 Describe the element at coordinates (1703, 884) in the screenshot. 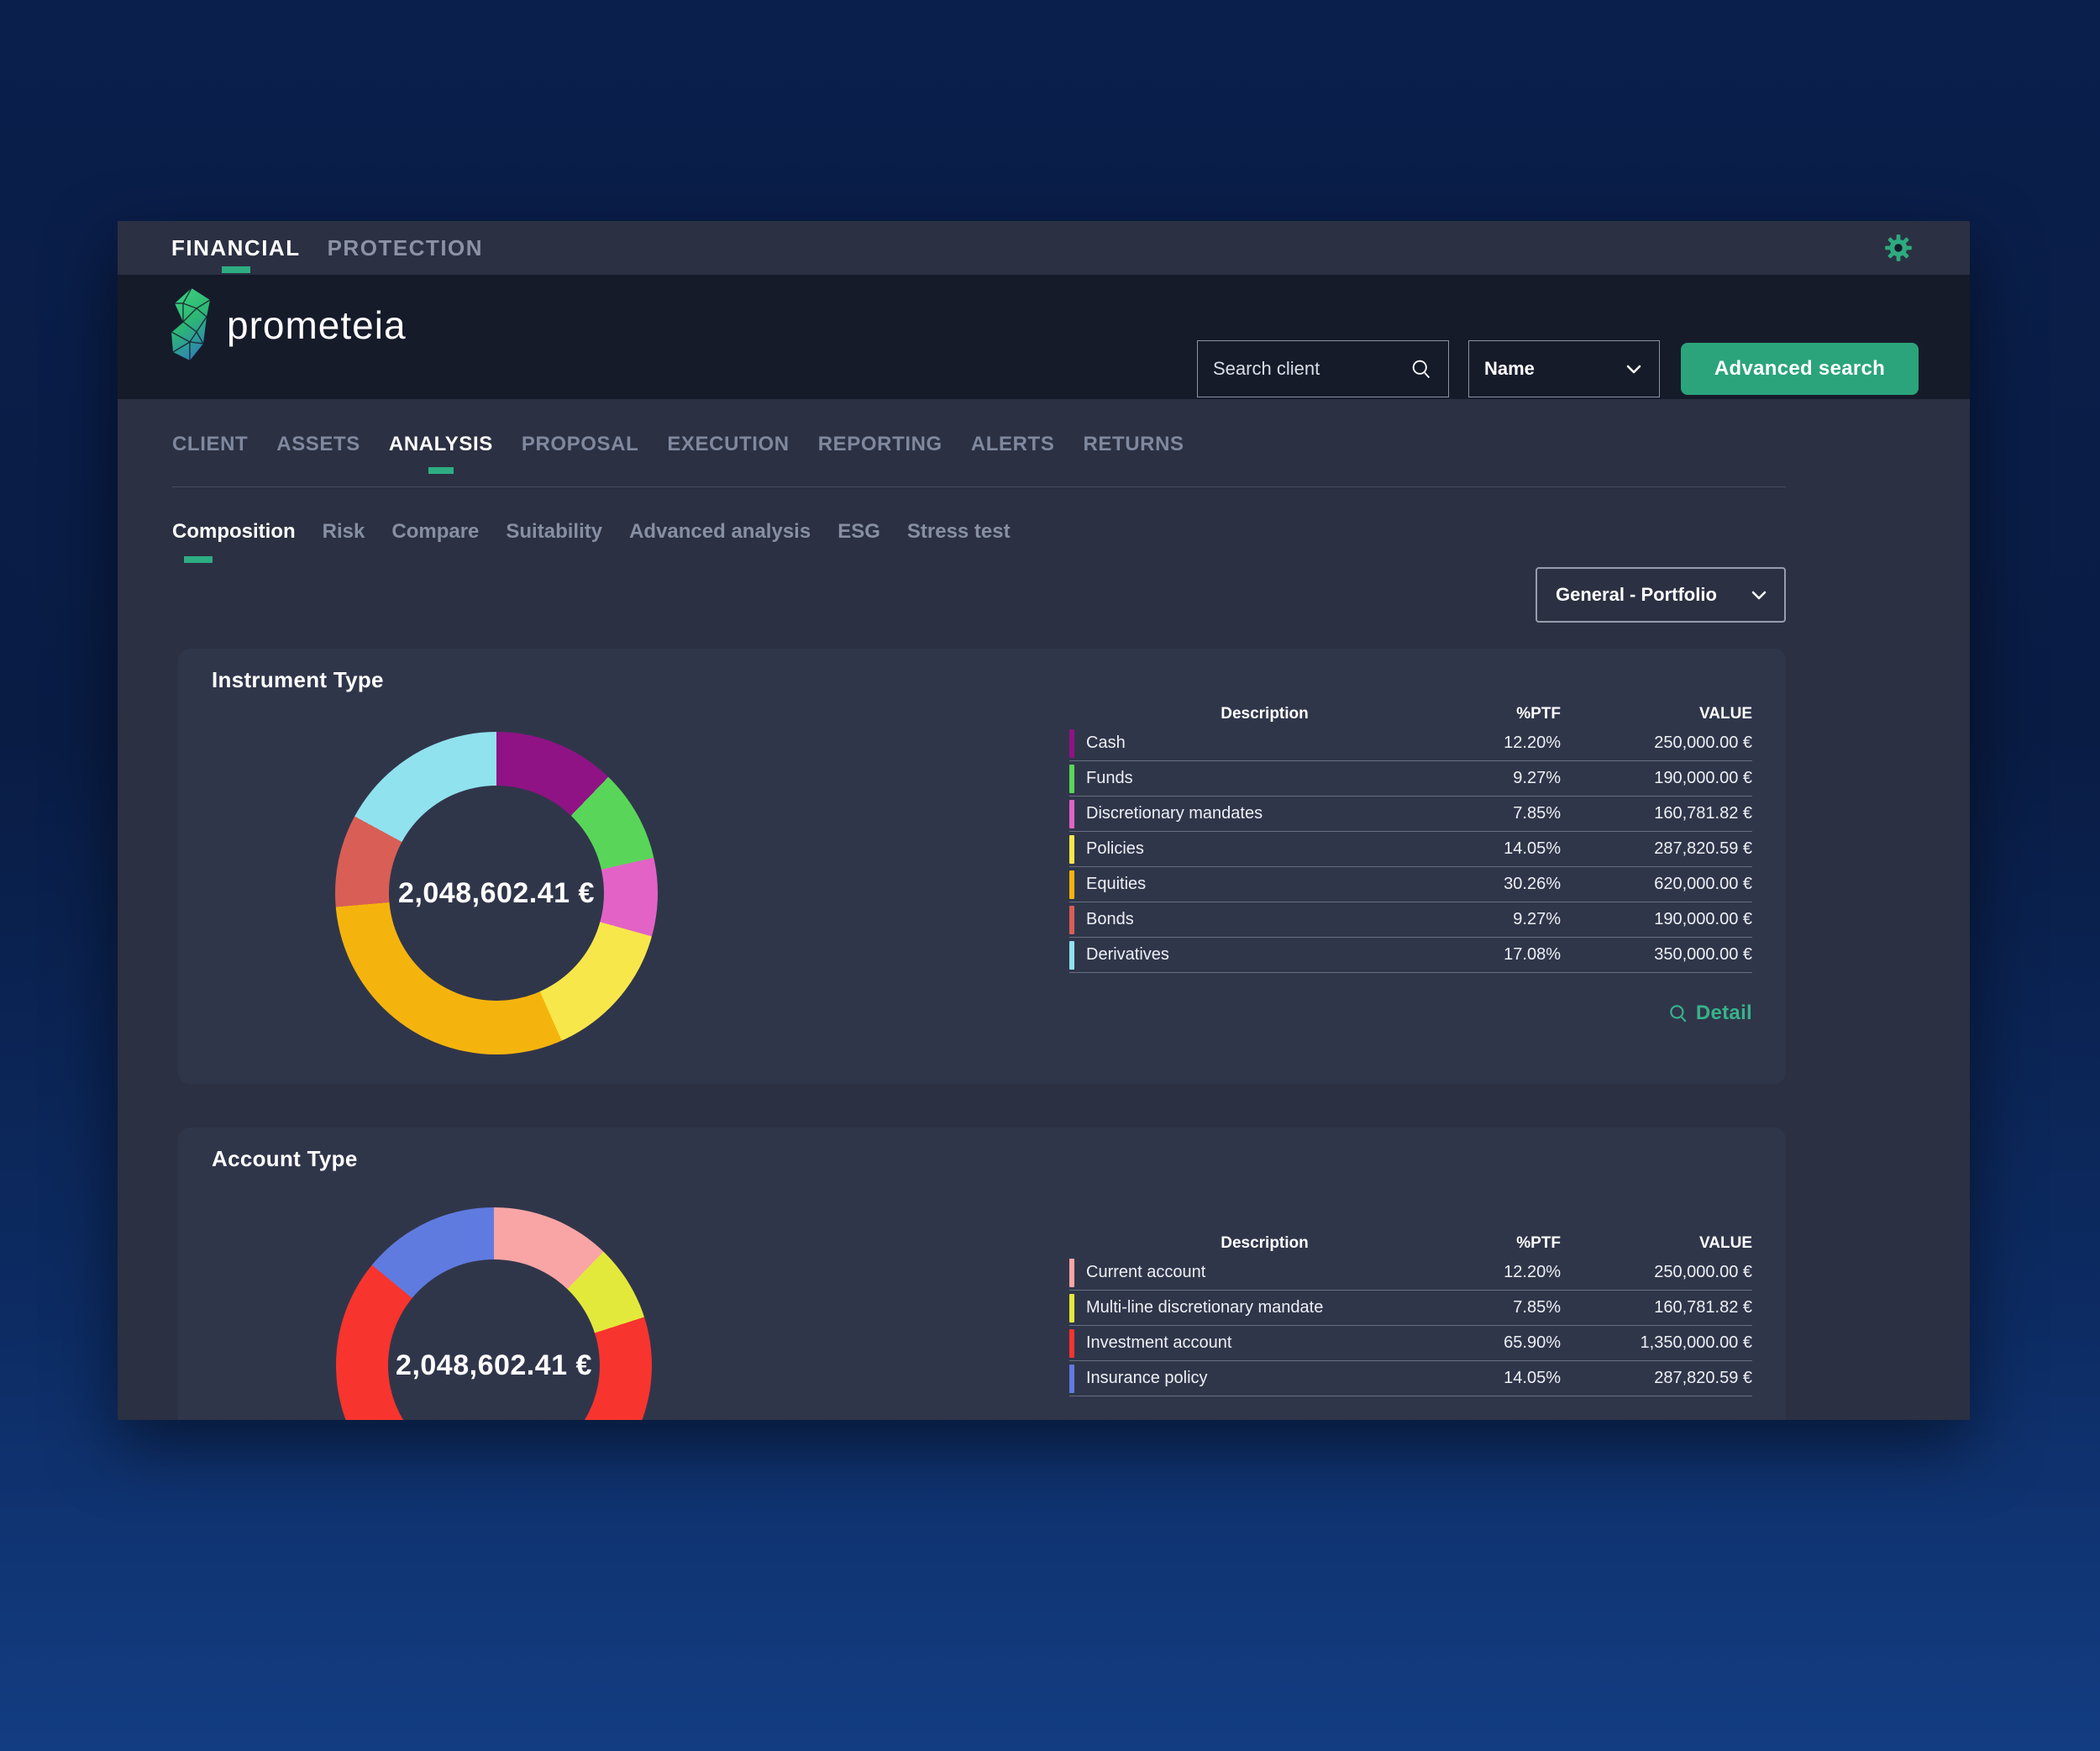

I see `row-eur-value: 620,000.00 €` at that location.